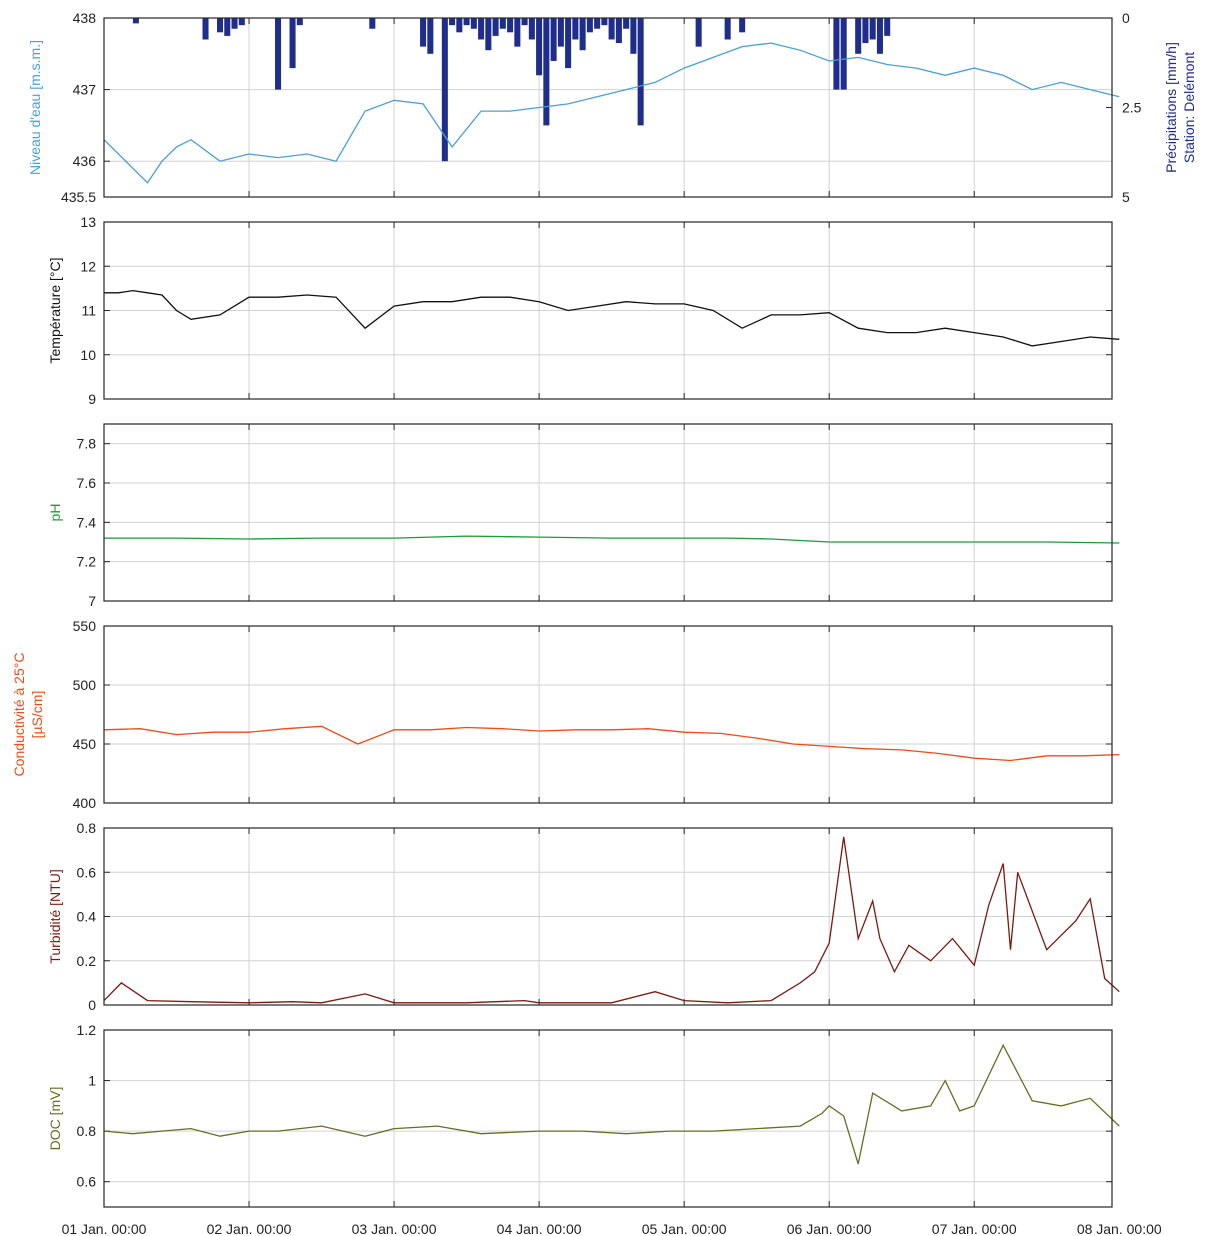 The width and height of the screenshot is (1206, 1236). What do you see at coordinates (55, 916) in the screenshot?
I see `y-axis-label: Turbidité [NTU]` at bounding box center [55, 916].